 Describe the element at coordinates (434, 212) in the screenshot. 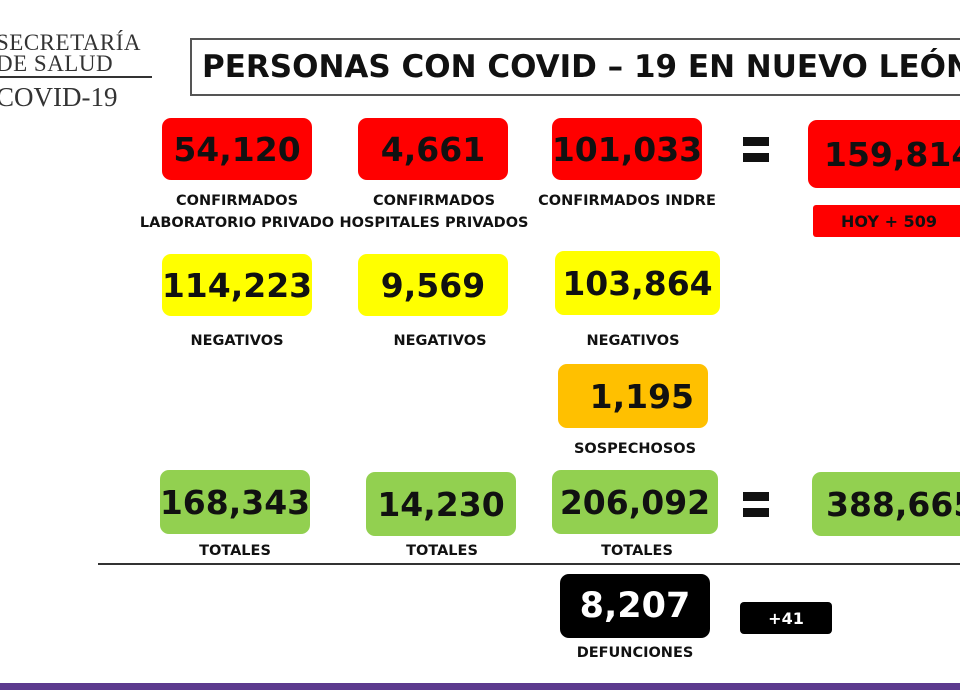

I see `confirmed-private-hospitals-label: CONFIRMADOS HOSPITALES PRIVADOS` at that location.